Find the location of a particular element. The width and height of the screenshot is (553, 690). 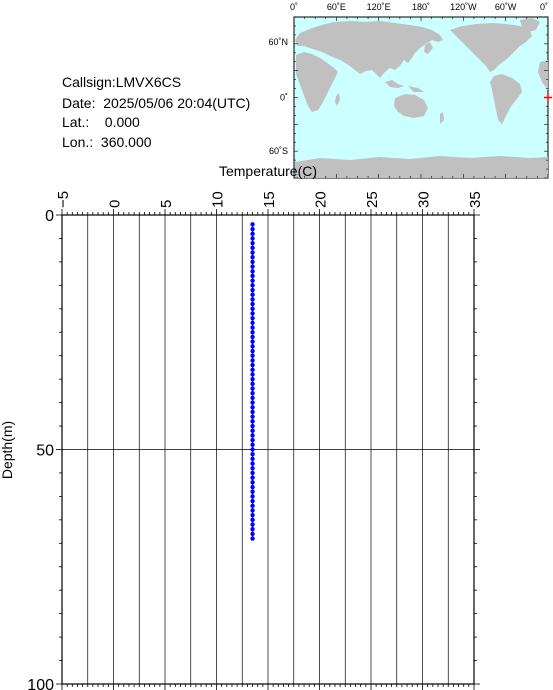

lat-label: Lat.: 0.000 is located at coordinates (101, 122).